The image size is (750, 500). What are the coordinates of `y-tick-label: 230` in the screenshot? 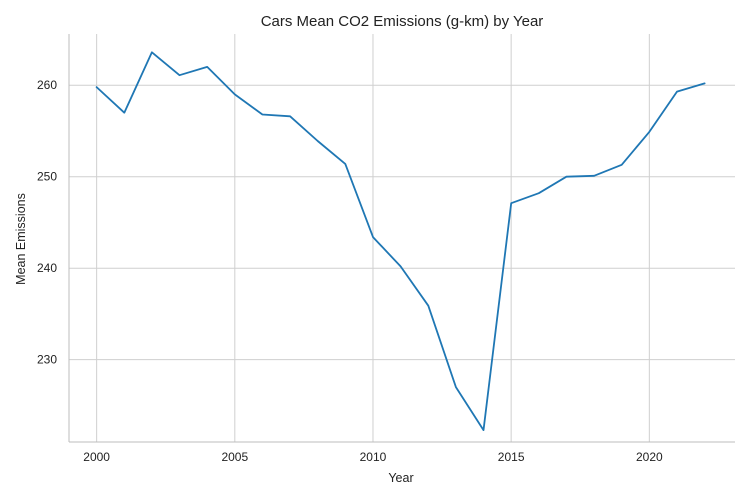 It's located at (47, 360).